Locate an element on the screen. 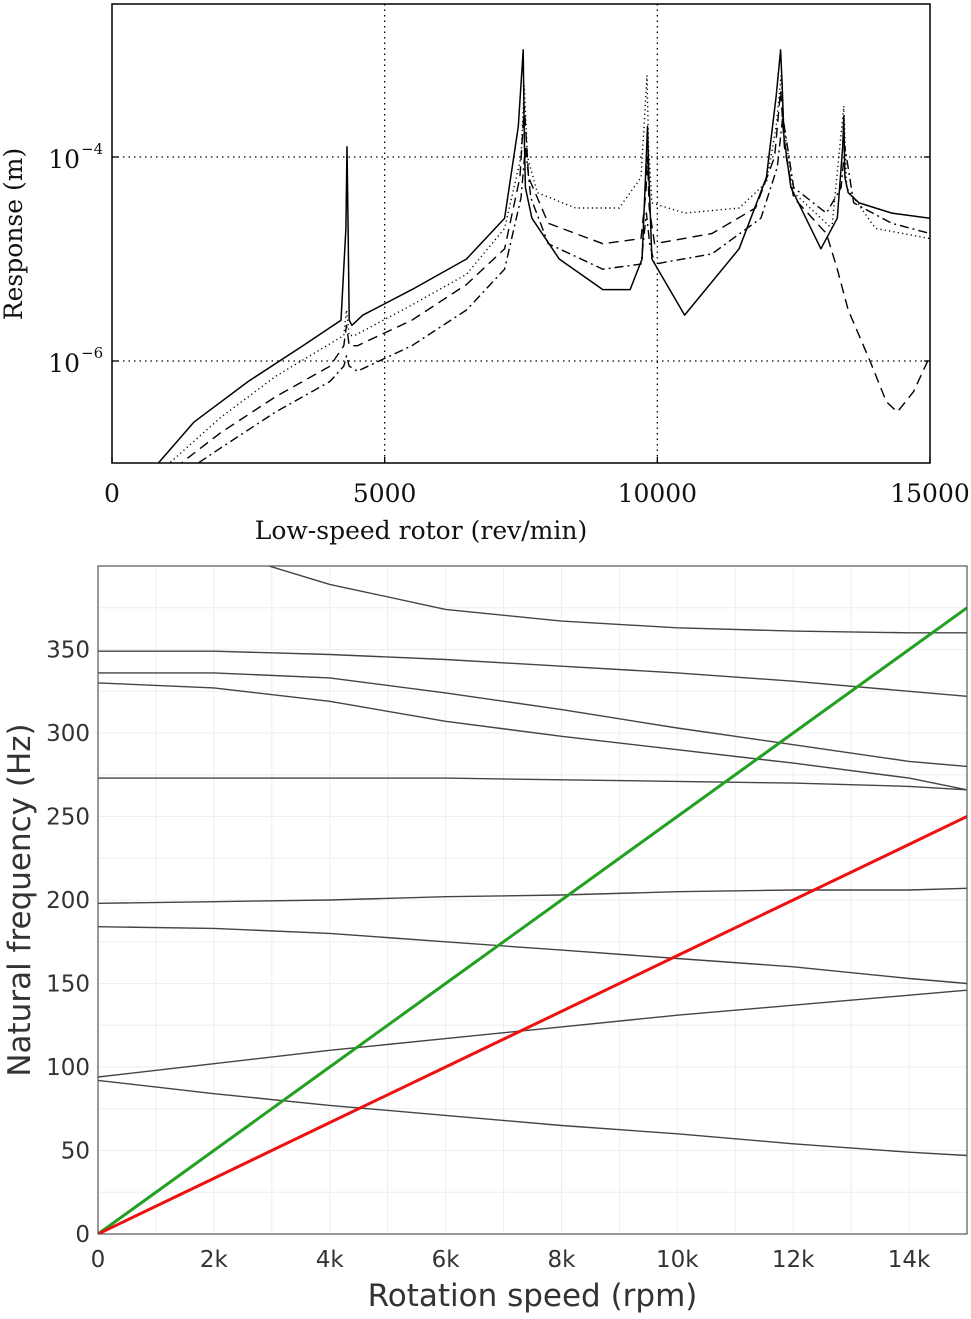 This screenshot has width=971, height=1319. x-tick-label: 8k is located at coordinates (561, 1260).